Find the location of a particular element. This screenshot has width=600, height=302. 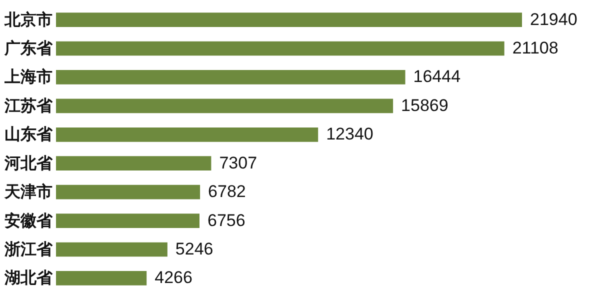

y-tick-label: 河北省 is located at coordinates (29, 162).